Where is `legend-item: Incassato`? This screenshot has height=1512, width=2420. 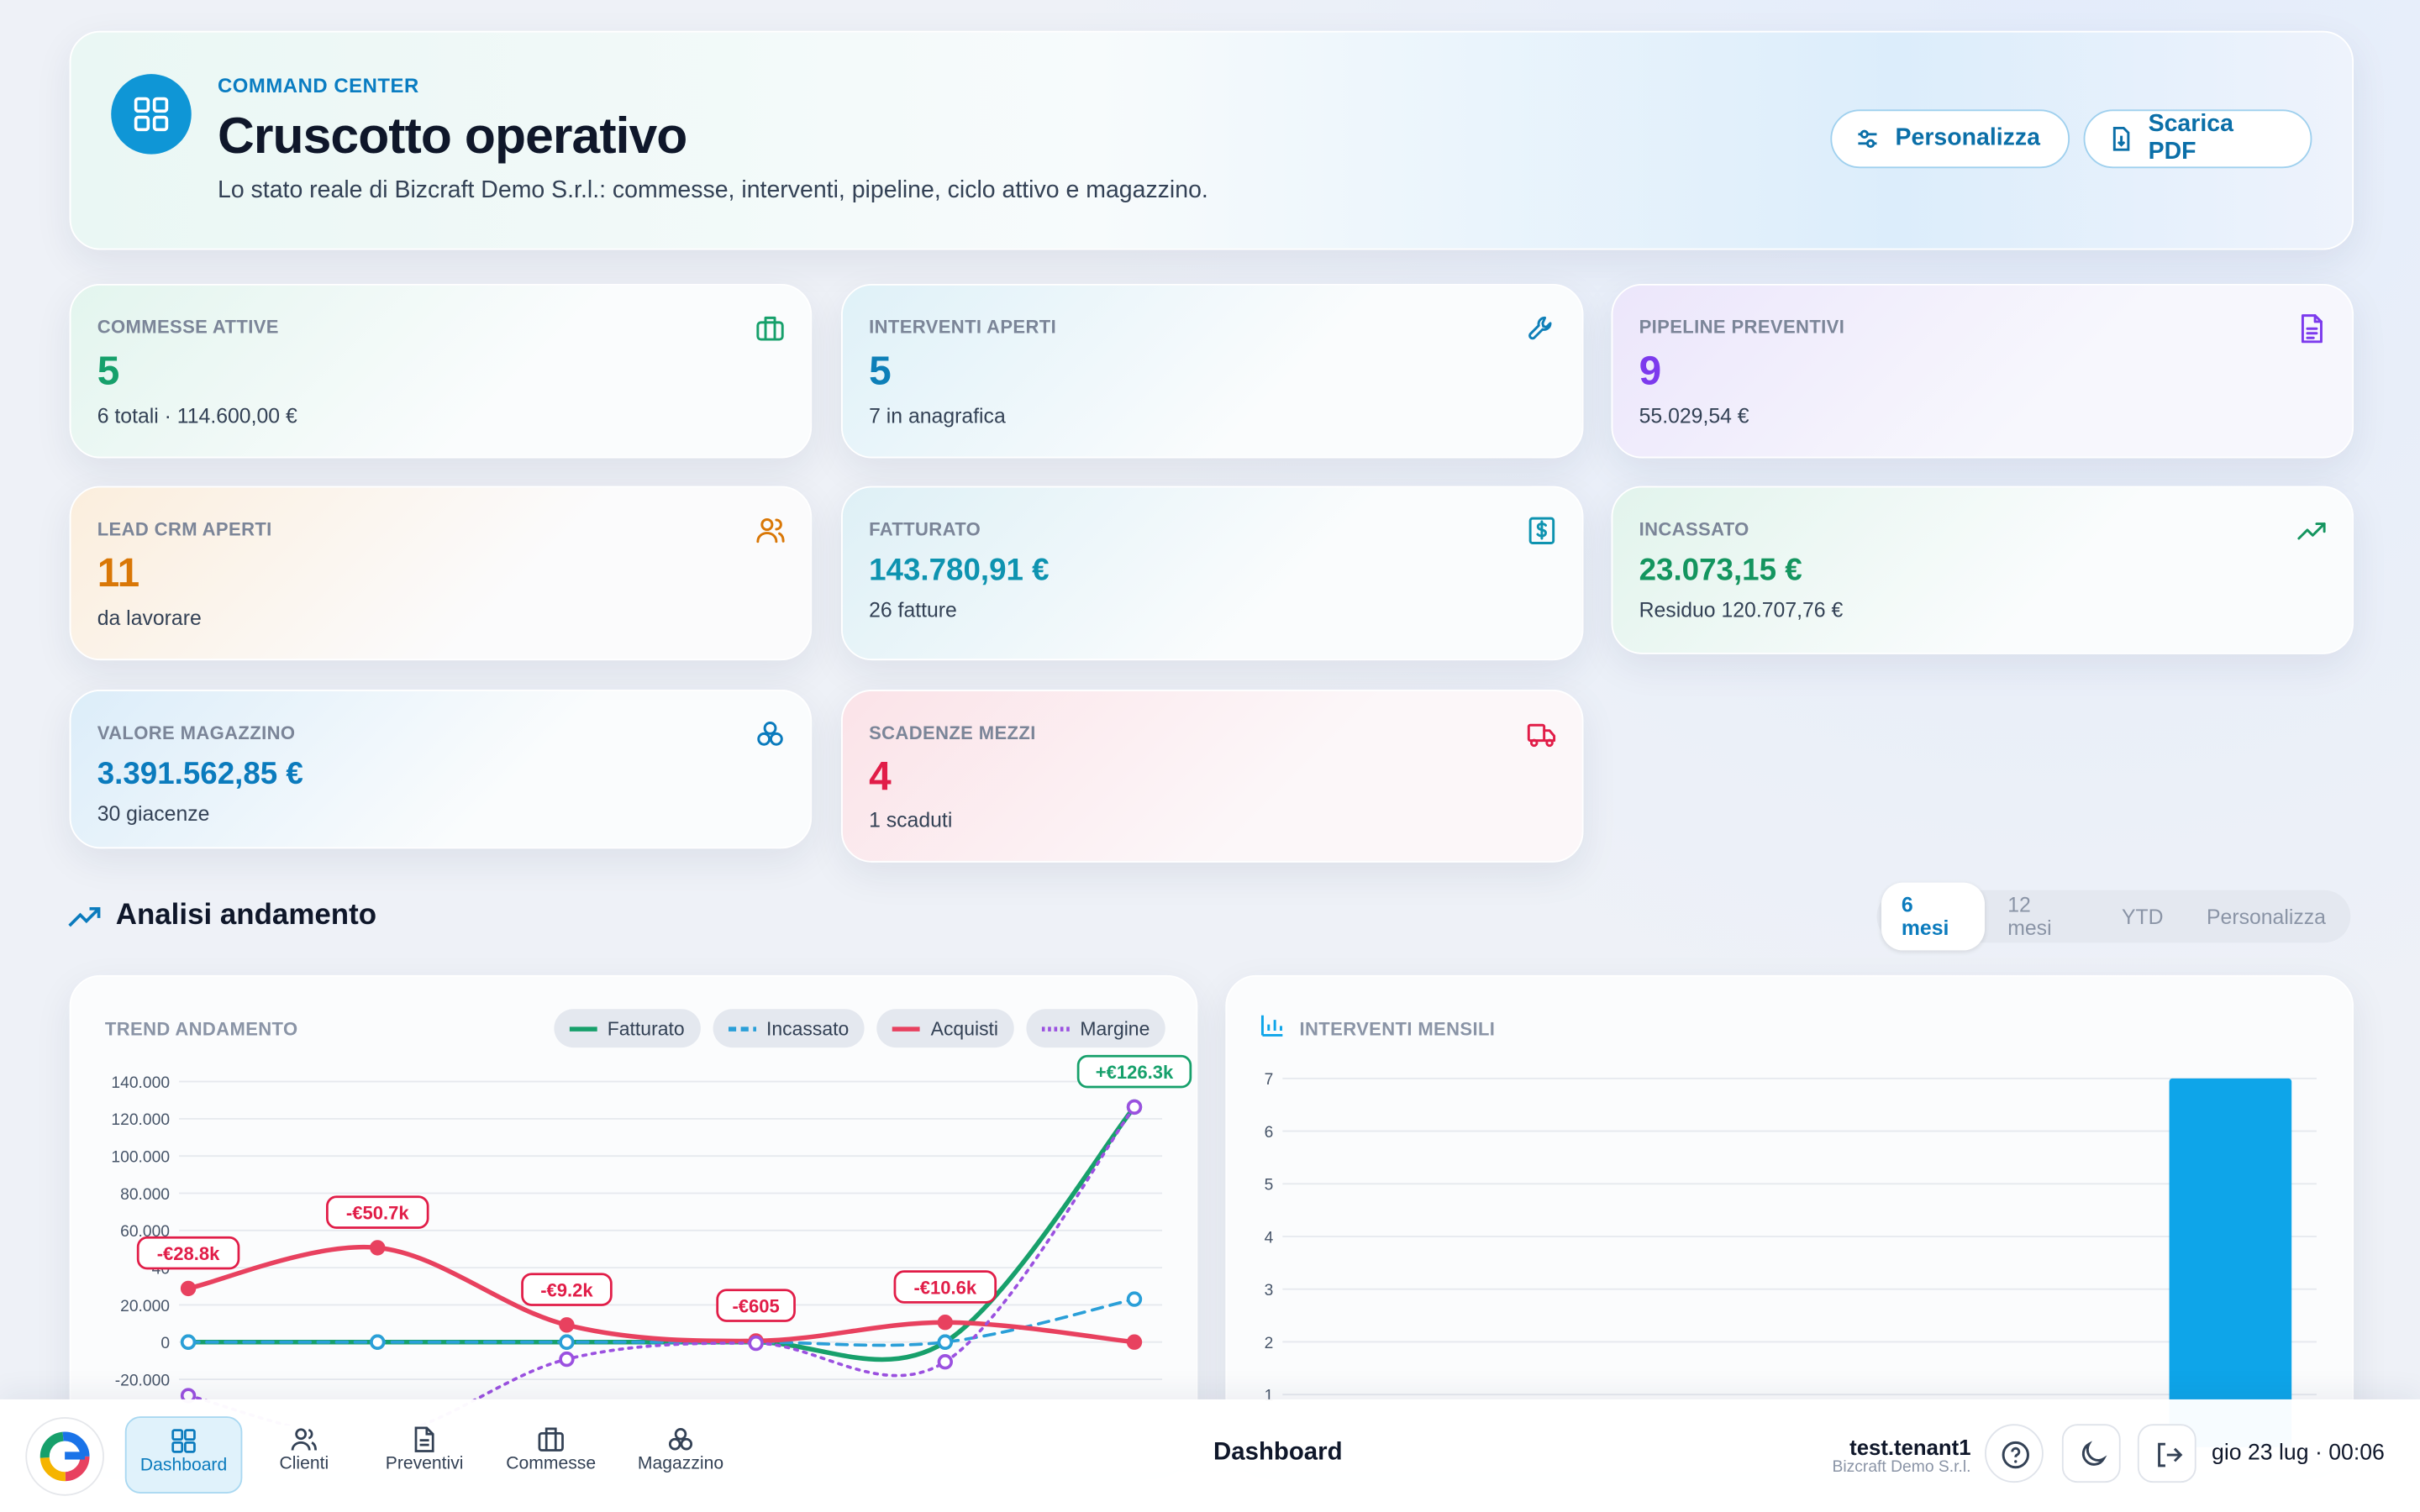 legend-item: Incassato is located at coordinates (788, 1028).